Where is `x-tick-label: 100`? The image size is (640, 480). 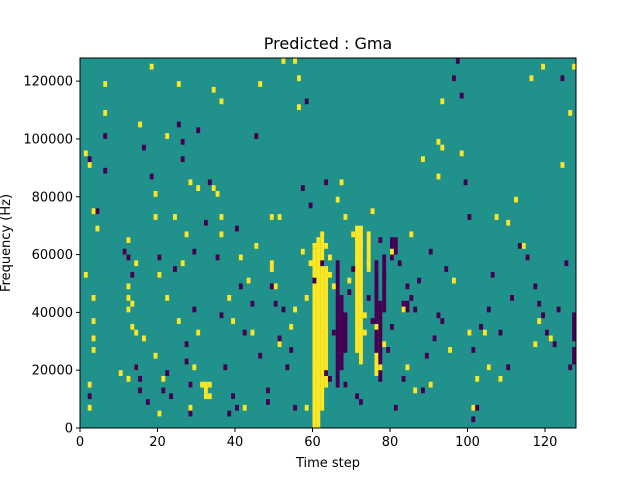 x-tick-label: 100 is located at coordinates (467, 442).